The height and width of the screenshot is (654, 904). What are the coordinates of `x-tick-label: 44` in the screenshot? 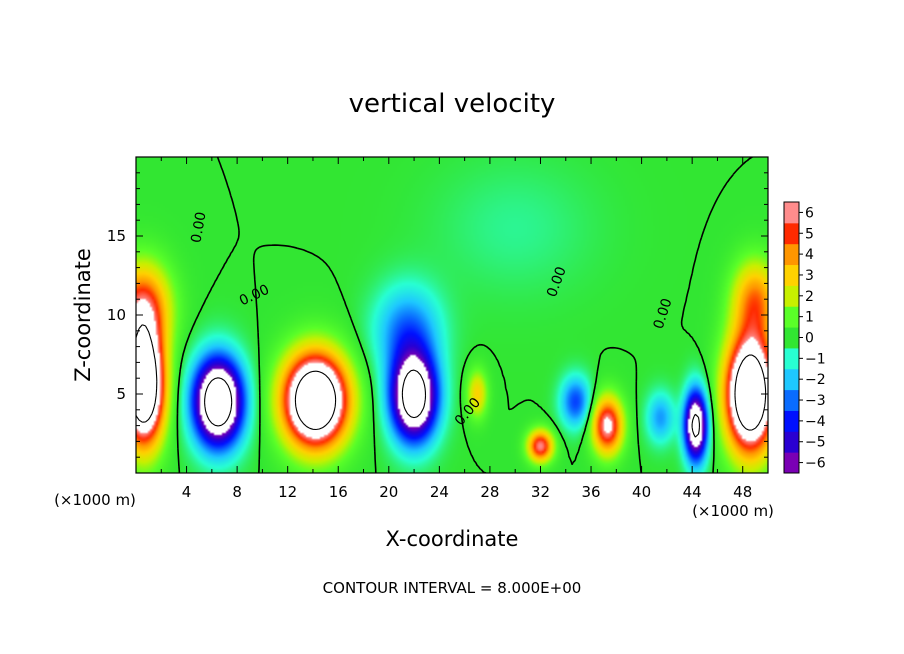 It's located at (692, 492).